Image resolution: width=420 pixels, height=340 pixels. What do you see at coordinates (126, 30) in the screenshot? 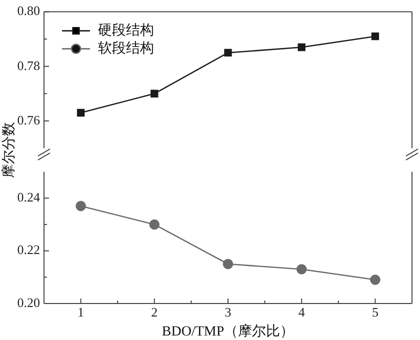
I see `legend-label: 硬段结构` at bounding box center [126, 30].